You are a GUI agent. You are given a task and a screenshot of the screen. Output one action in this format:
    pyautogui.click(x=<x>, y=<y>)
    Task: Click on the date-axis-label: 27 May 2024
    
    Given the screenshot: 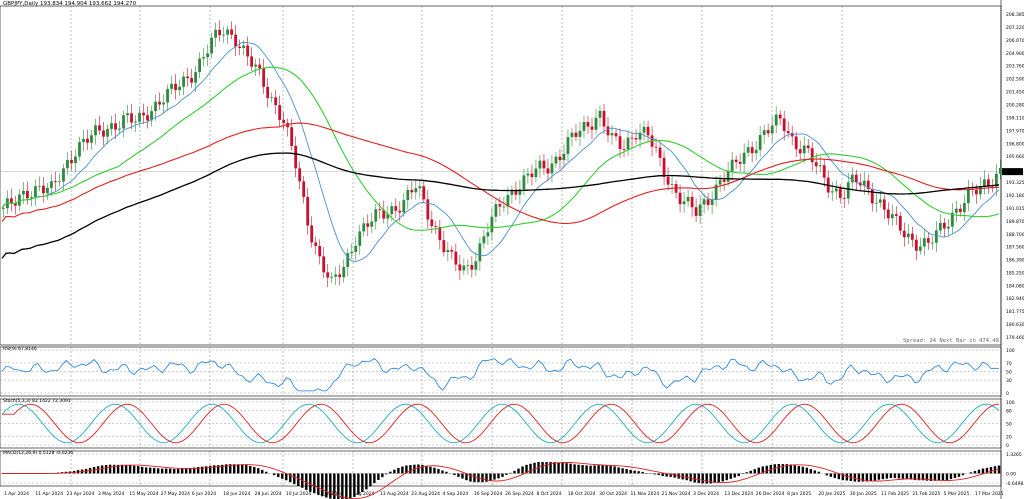 What is the action you would take?
    pyautogui.click(x=175, y=494)
    